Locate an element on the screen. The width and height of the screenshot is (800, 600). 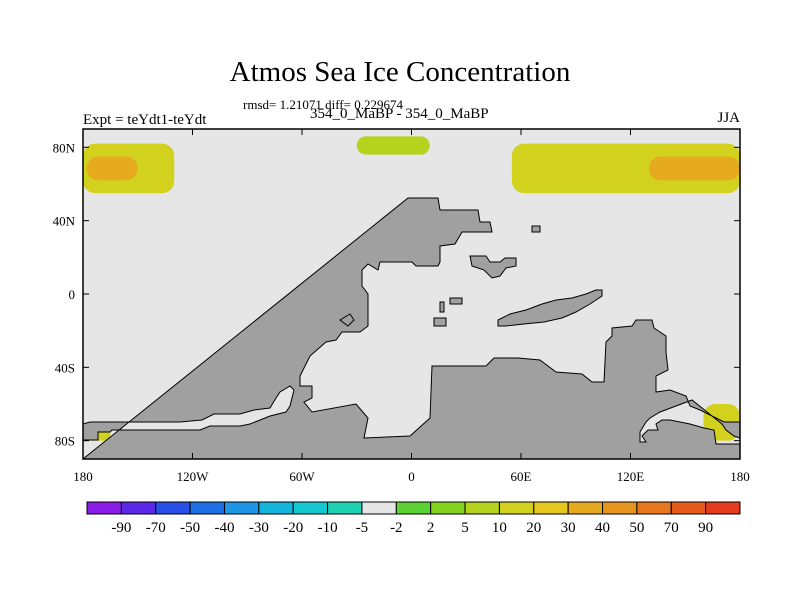
ice-region-arctic-cyan-west is located at coordinates (219, 160).